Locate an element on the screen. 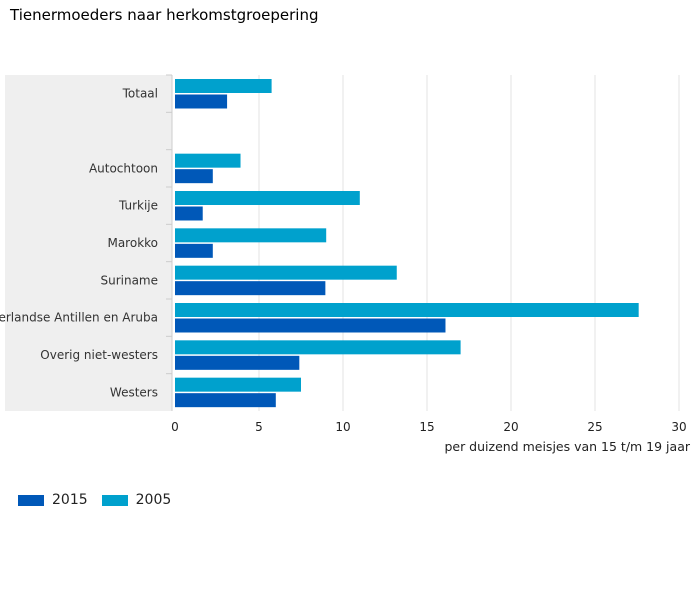 This screenshot has height=600, width=700. bar-2005-suriname is located at coordinates (286, 272).